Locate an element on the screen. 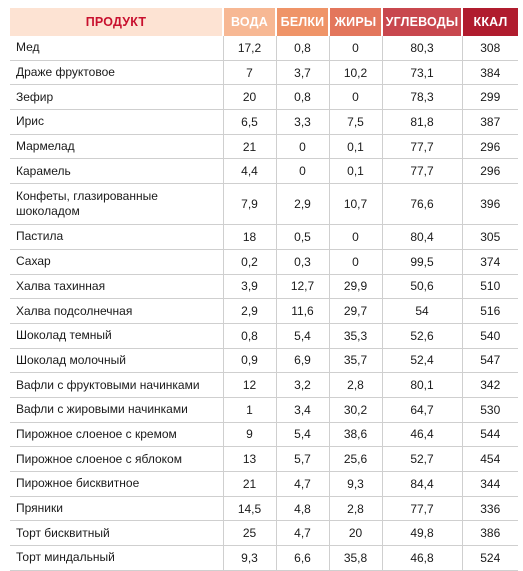 The width and height of the screenshot is (523, 571). cell-product: Пирожное бисквитное is located at coordinates (117, 484).